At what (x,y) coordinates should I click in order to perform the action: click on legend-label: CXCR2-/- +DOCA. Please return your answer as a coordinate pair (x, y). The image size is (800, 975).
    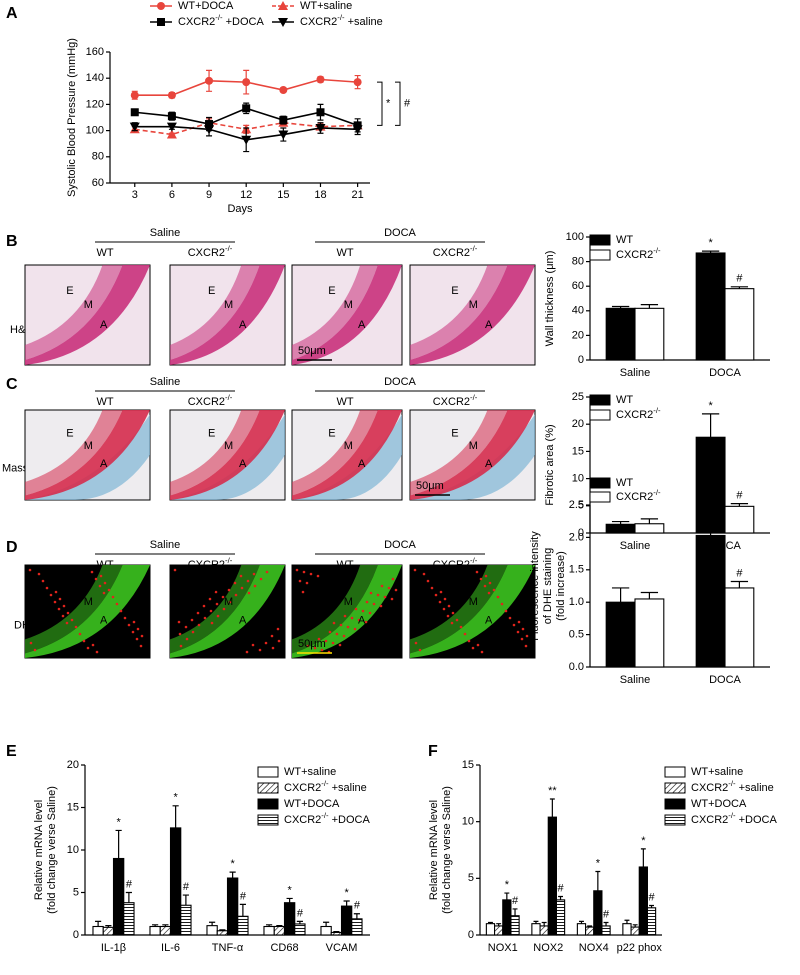
    Looking at the image, I should click on (327, 818).